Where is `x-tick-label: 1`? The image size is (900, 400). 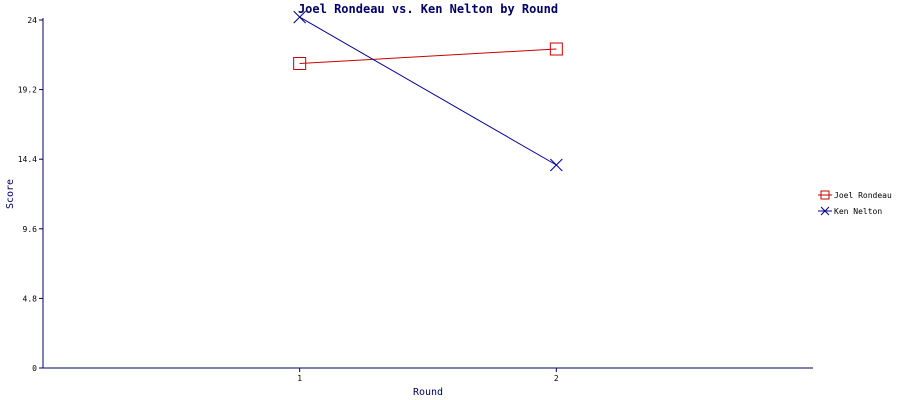
x-tick-label: 1 is located at coordinates (299, 378).